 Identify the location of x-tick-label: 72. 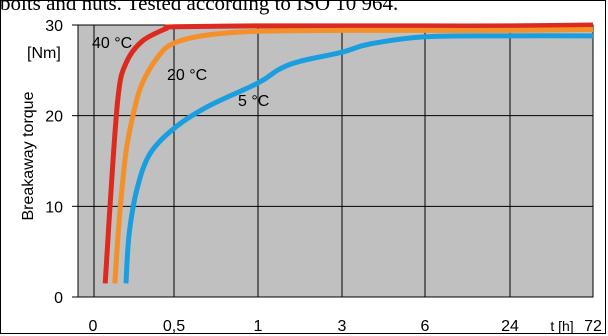
(593, 326).